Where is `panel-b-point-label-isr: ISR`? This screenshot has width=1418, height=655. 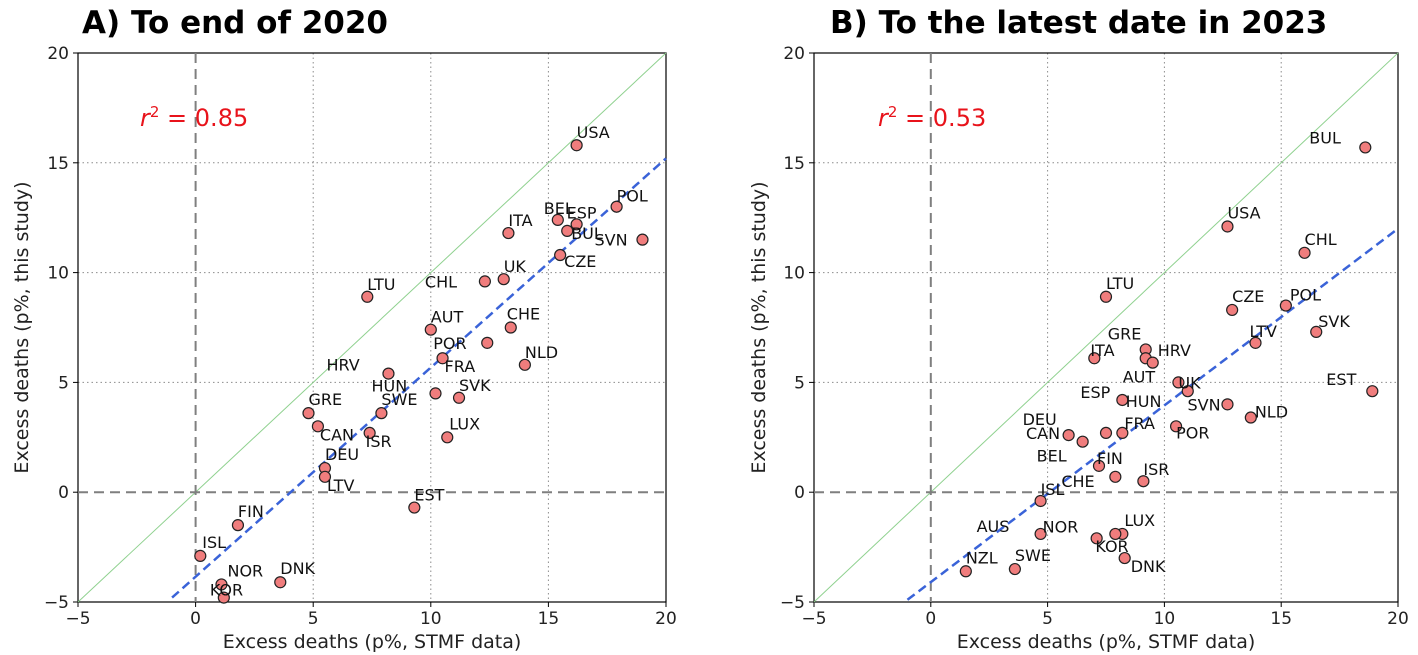
panel-b-point-label-isr: ISR is located at coordinates (1156, 469).